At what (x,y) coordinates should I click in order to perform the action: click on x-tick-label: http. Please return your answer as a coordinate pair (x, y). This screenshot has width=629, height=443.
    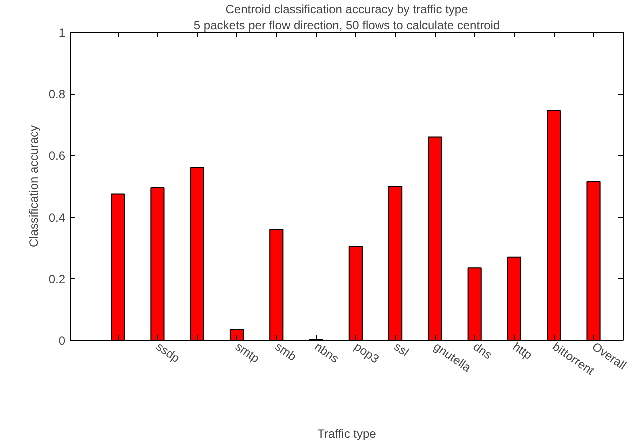
    Looking at the image, I should click on (523, 351).